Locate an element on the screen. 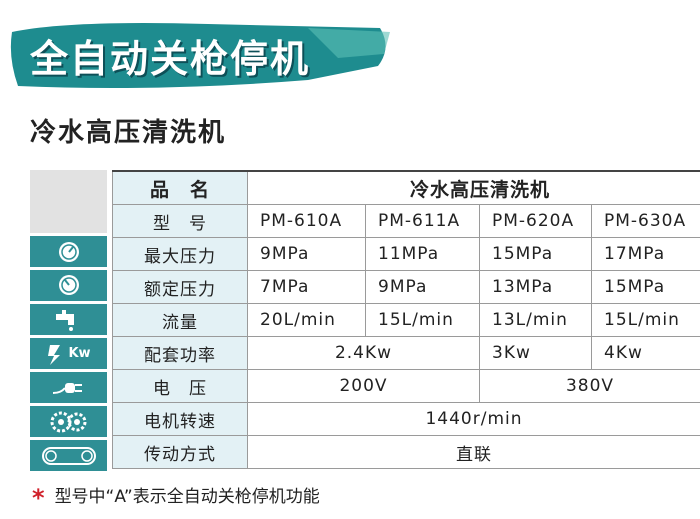  row: 传动方式 直联 is located at coordinates (406, 452).